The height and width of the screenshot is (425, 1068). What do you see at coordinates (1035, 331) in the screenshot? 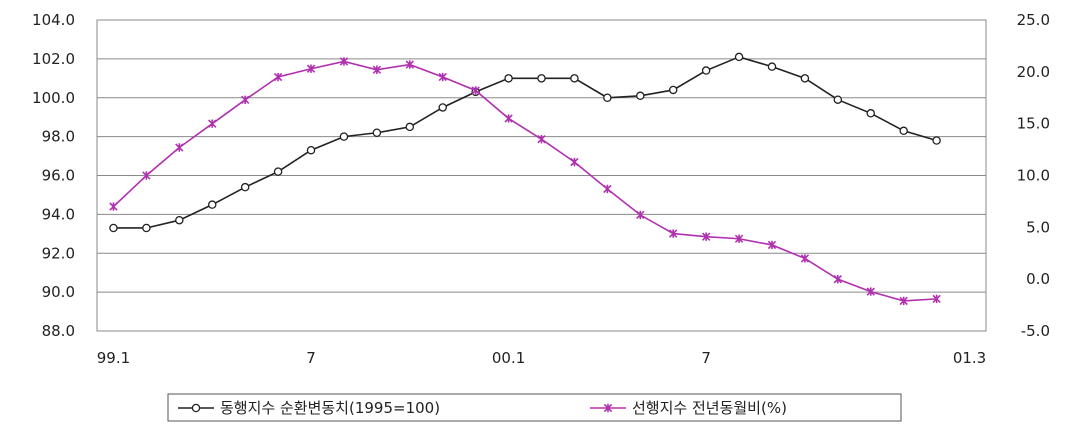
I see `right-tick-label: -5.0` at bounding box center [1035, 331].